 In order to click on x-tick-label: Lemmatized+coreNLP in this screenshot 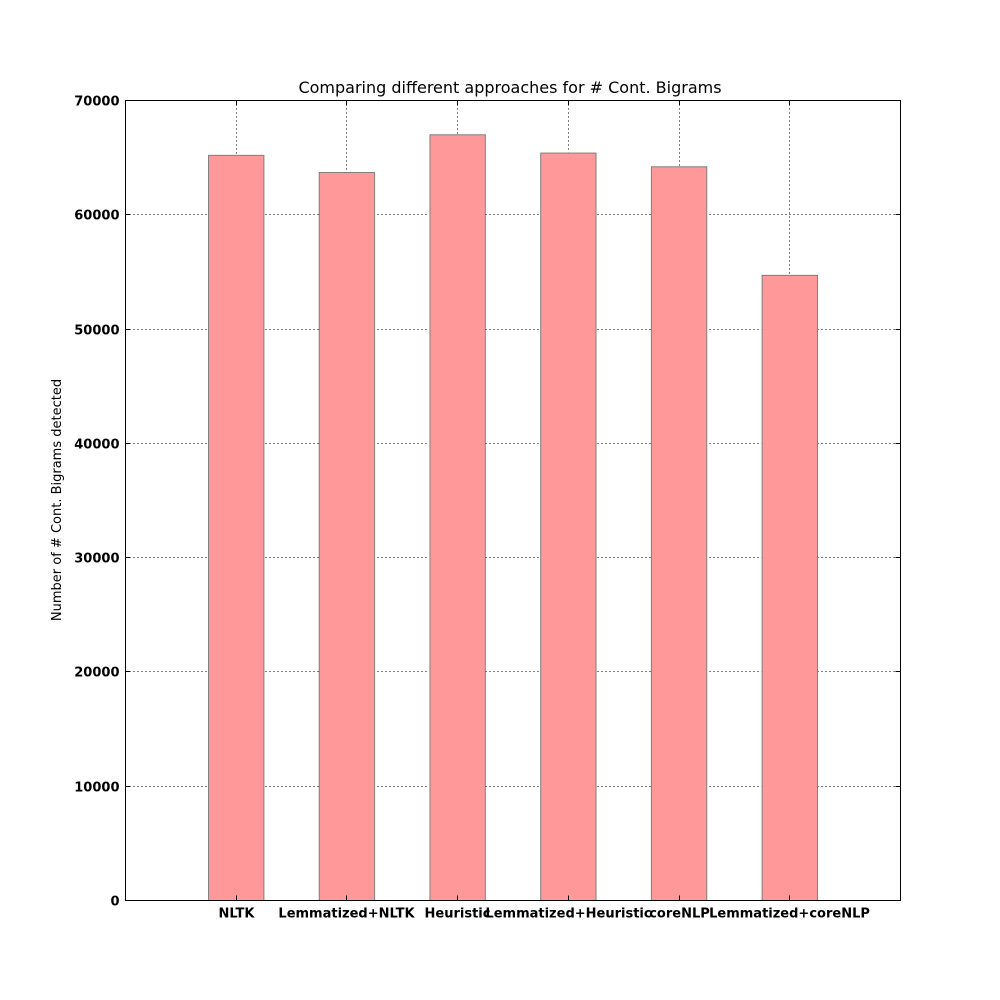, I will do `click(789, 914)`.